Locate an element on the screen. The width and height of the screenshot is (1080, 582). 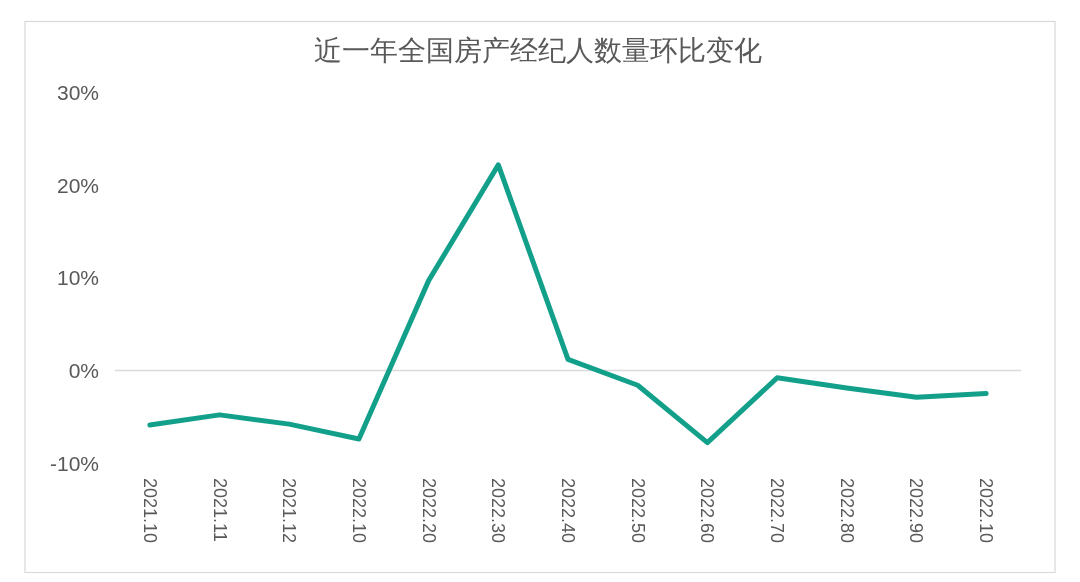
title: 近一年全国房产经纪人数量环比变化 is located at coordinates (538, 50).